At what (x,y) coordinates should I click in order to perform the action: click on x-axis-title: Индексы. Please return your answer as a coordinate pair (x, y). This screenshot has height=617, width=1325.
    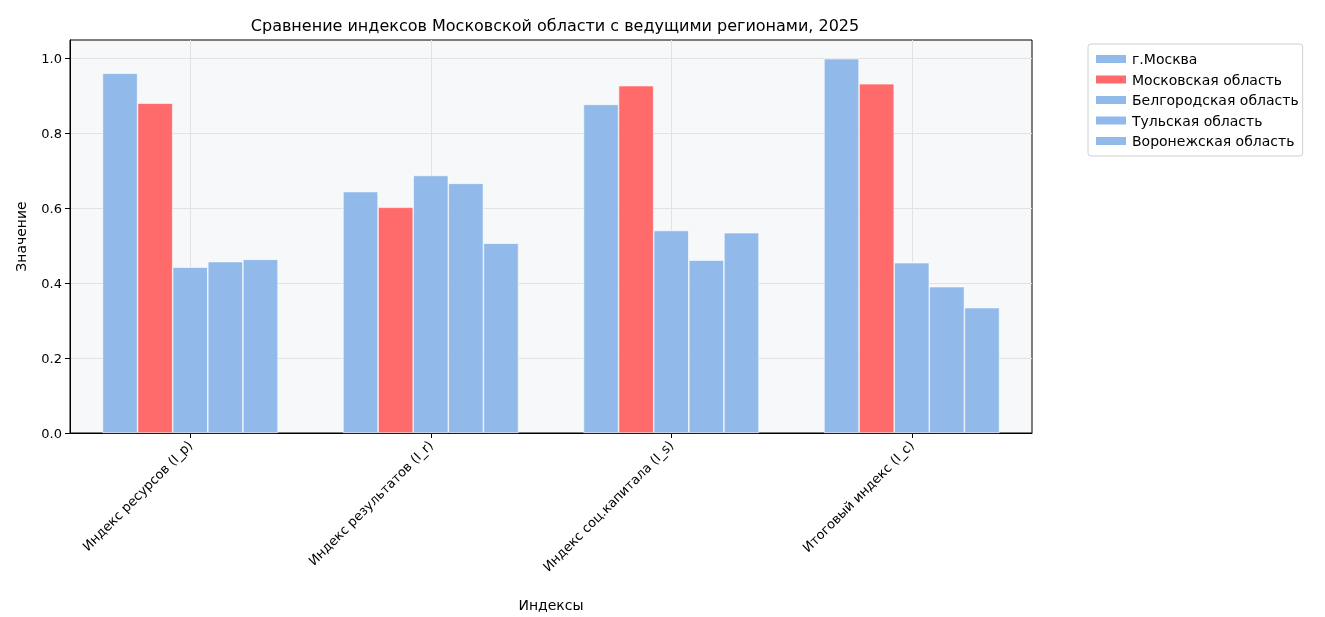
    Looking at the image, I should click on (551, 605).